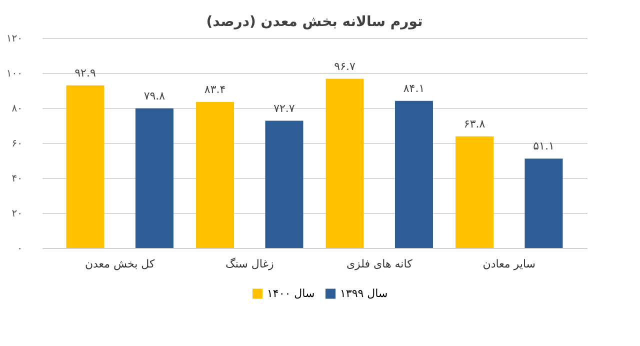  What do you see at coordinates (85, 73) in the screenshot?
I see `data-label: ۹۲.۹` at bounding box center [85, 73].